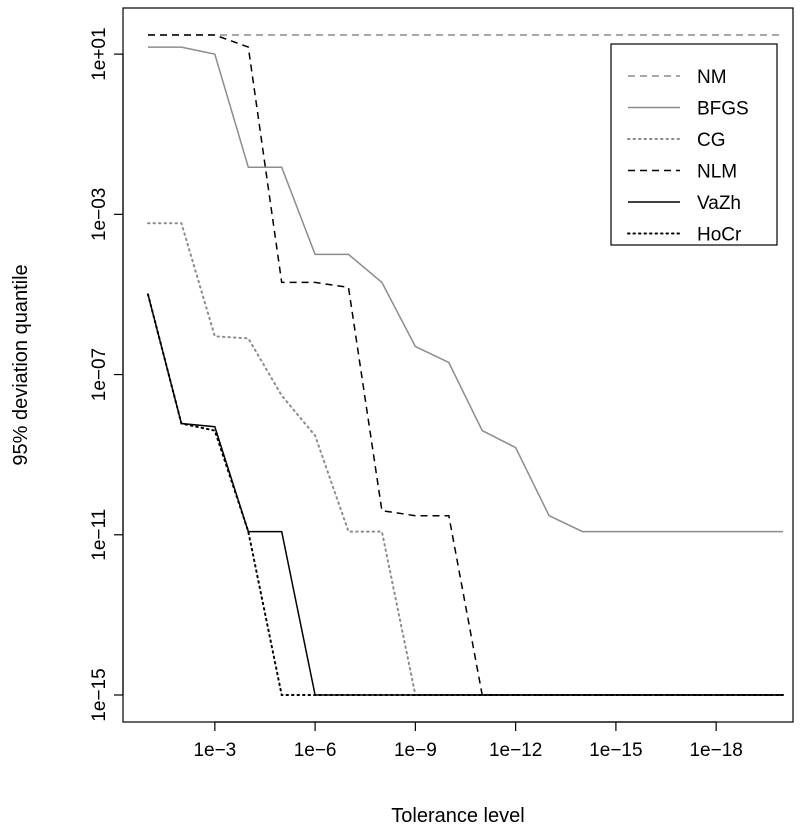 This screenshot has width=801, height=834. Describe the element at coordinates (515, 750) in the screenshot. I see `x-tick-label: 1e−12` at that location.